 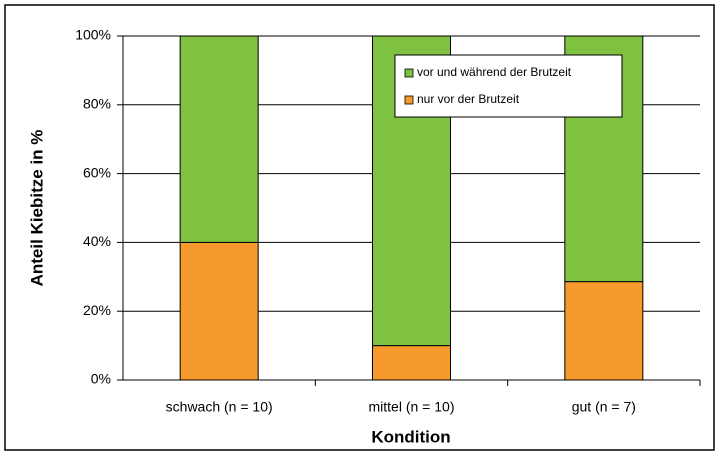 What do you see at coordinates (97, 172) in the screenshot?
I see `y-tick-label: 60%` at bounding box center [97, 172].